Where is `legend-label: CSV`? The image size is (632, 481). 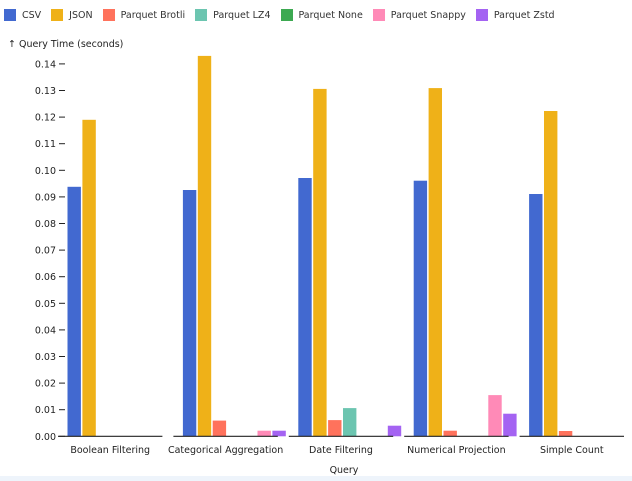
legend-label: CSV is located at coordinates (32, 15).